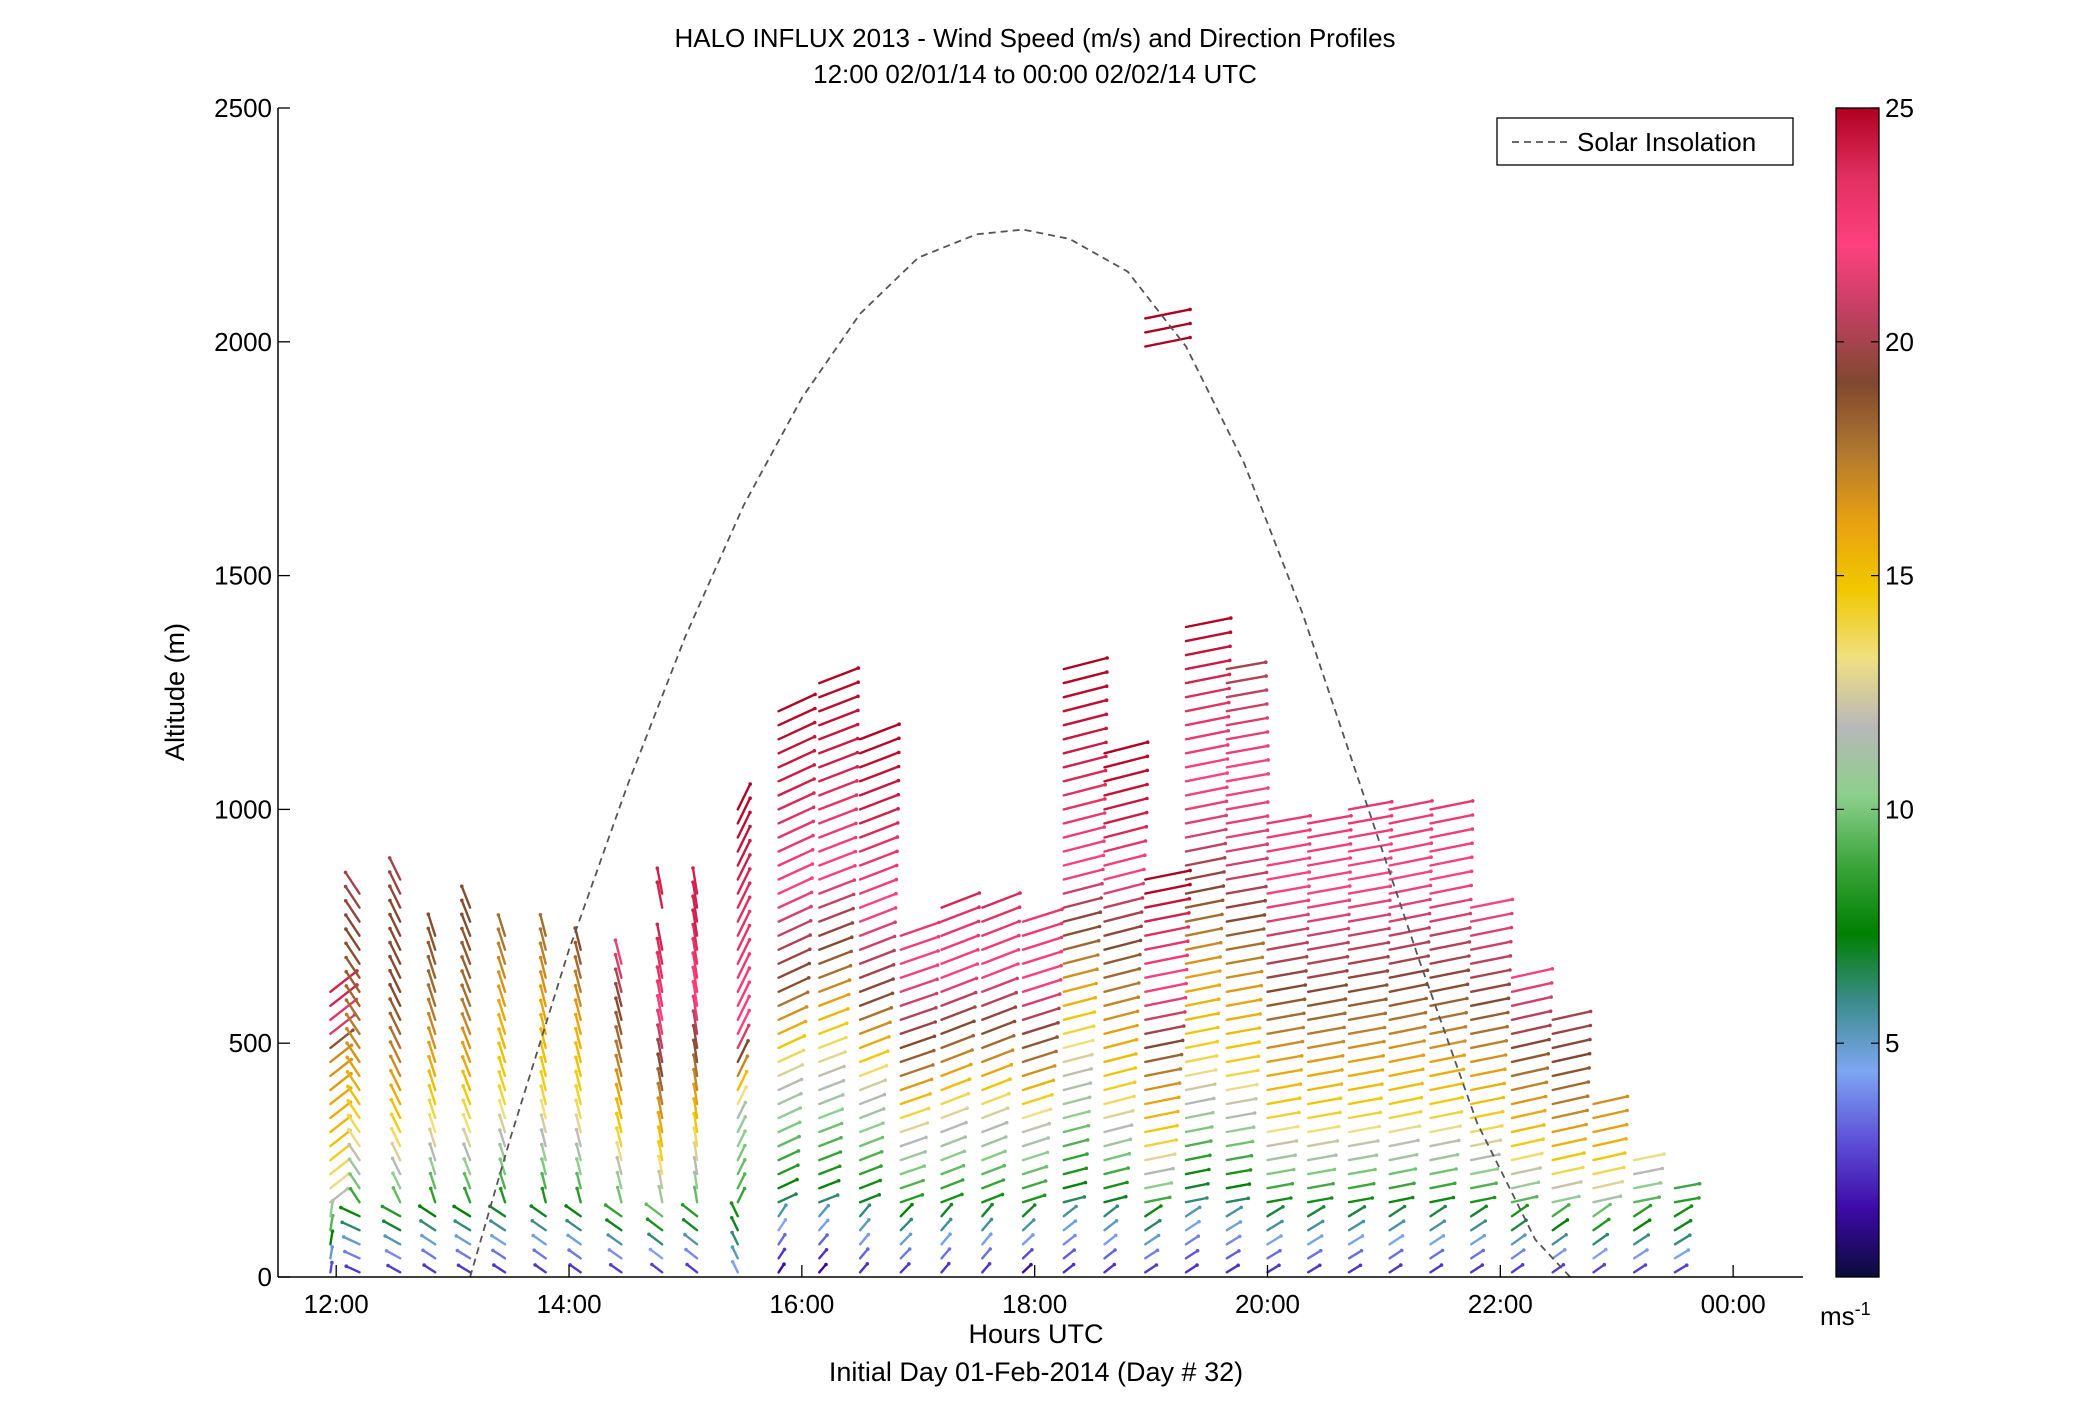 The width and height of the screenshot is (2098, 1425). Describe the element at coordinates (1036, 1372) in the screenshot. I see `x-axis-sublabel: Initial Day 01-Feb-2014 (Day # 32)` at that location.